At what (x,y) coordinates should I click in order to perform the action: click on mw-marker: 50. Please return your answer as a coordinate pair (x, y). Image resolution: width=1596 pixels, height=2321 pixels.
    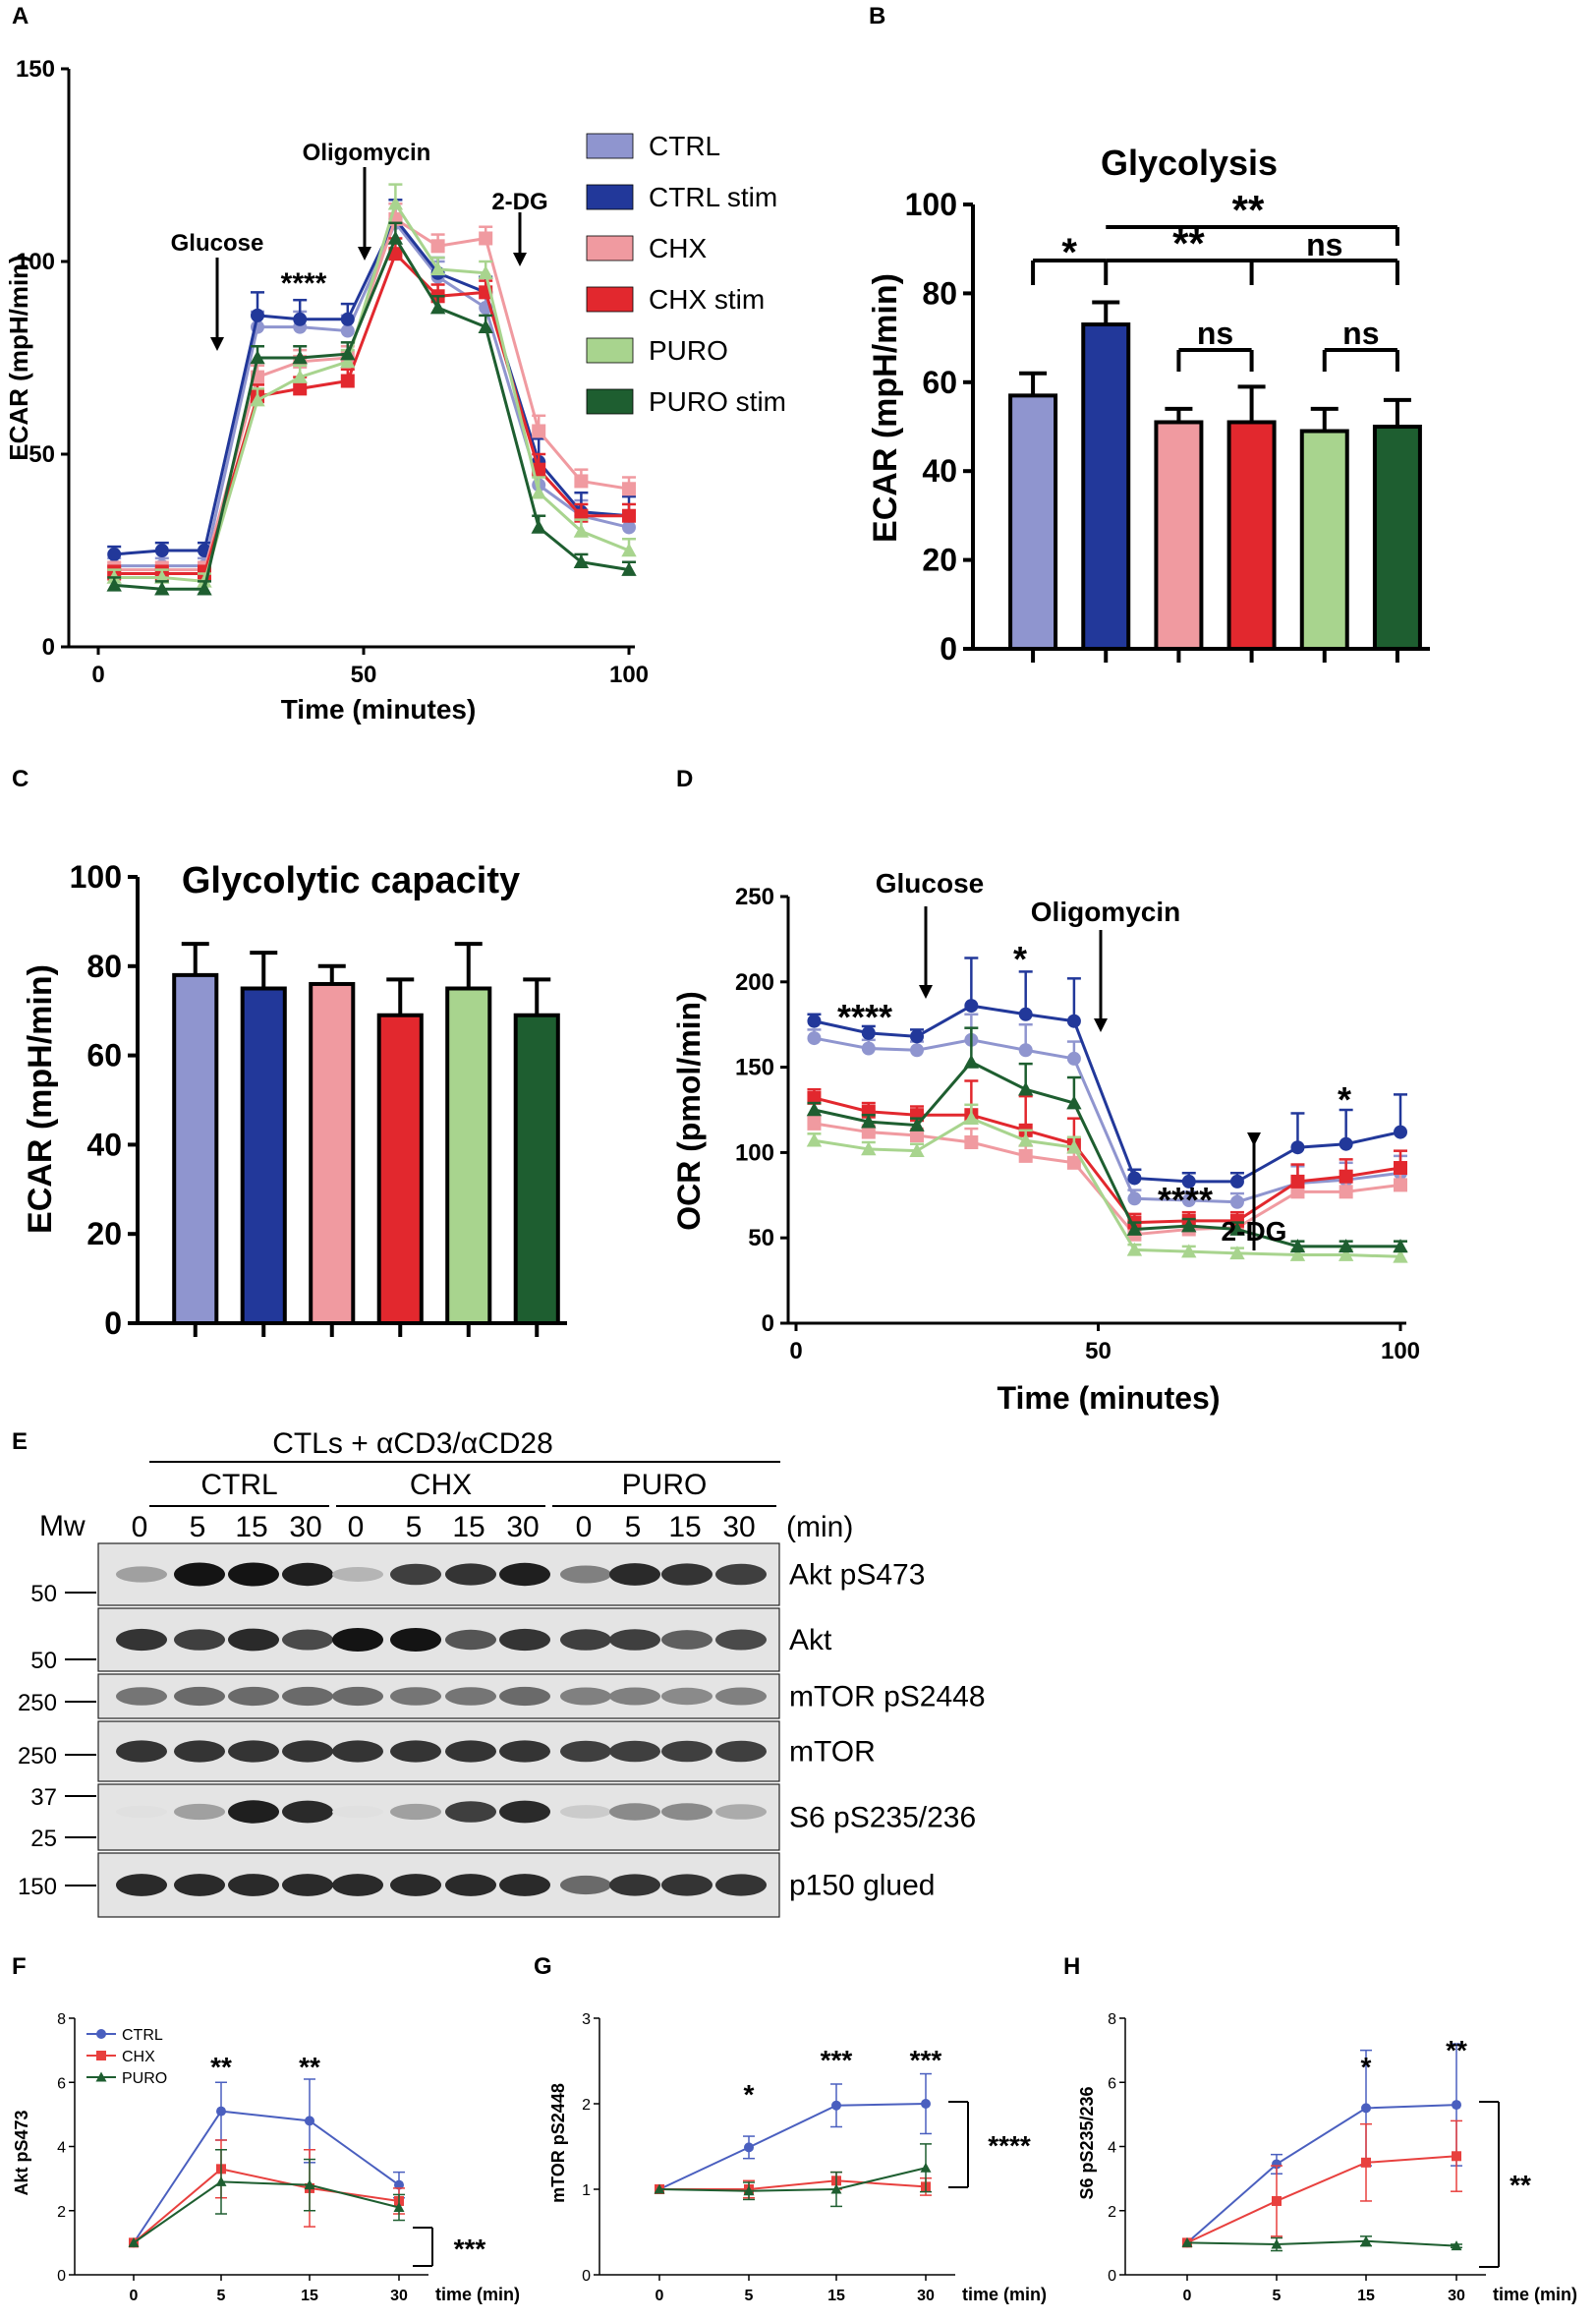
    Looking at the image, I should click on (43, 1661).